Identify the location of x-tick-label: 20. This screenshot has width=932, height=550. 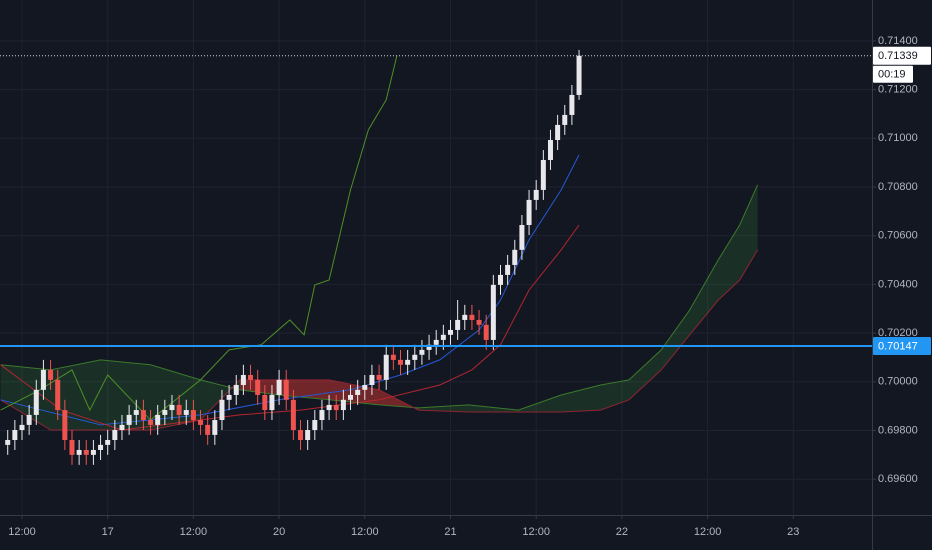
(279, 532).